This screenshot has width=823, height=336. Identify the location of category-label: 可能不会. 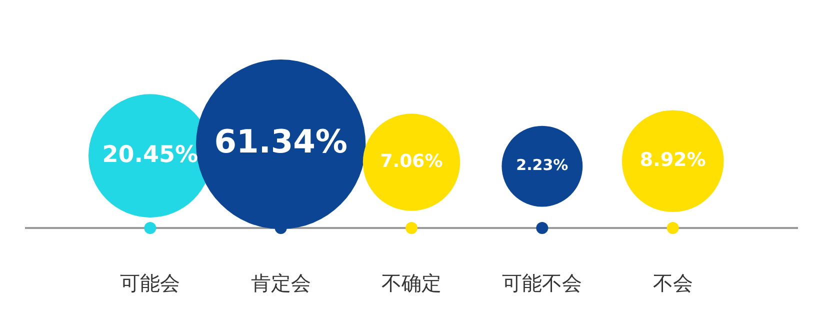
(542, 283).